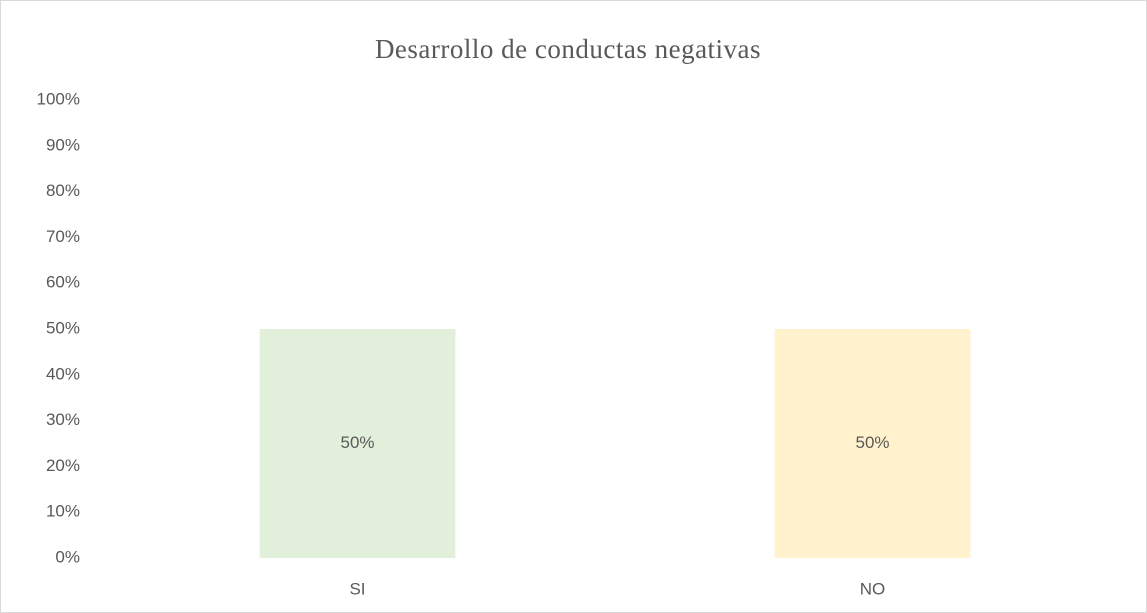 The width and height of the screenshot is (1147, 613). What do you see at coordinates (63, 236) in the screenshot?
I see `y-tick-label: 70%` at bounding box center [63, 236].